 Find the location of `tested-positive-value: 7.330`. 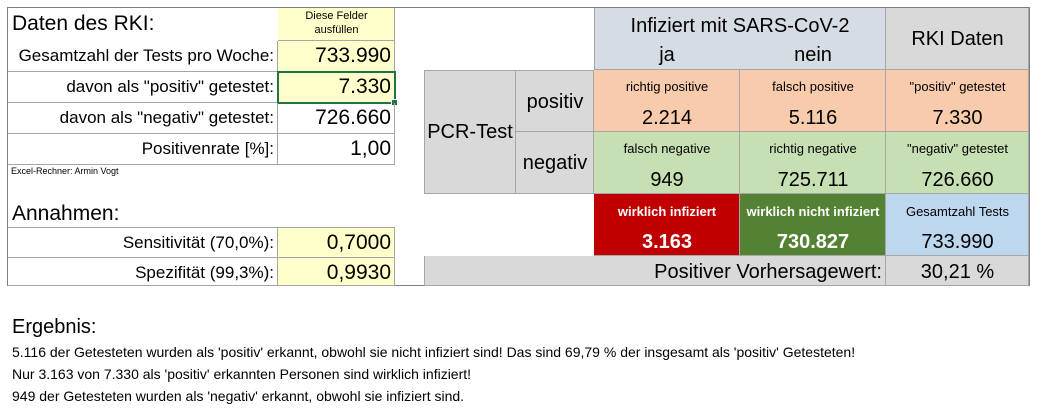

tested-positive-value: 7.330 is located at coordinates (364, 86).